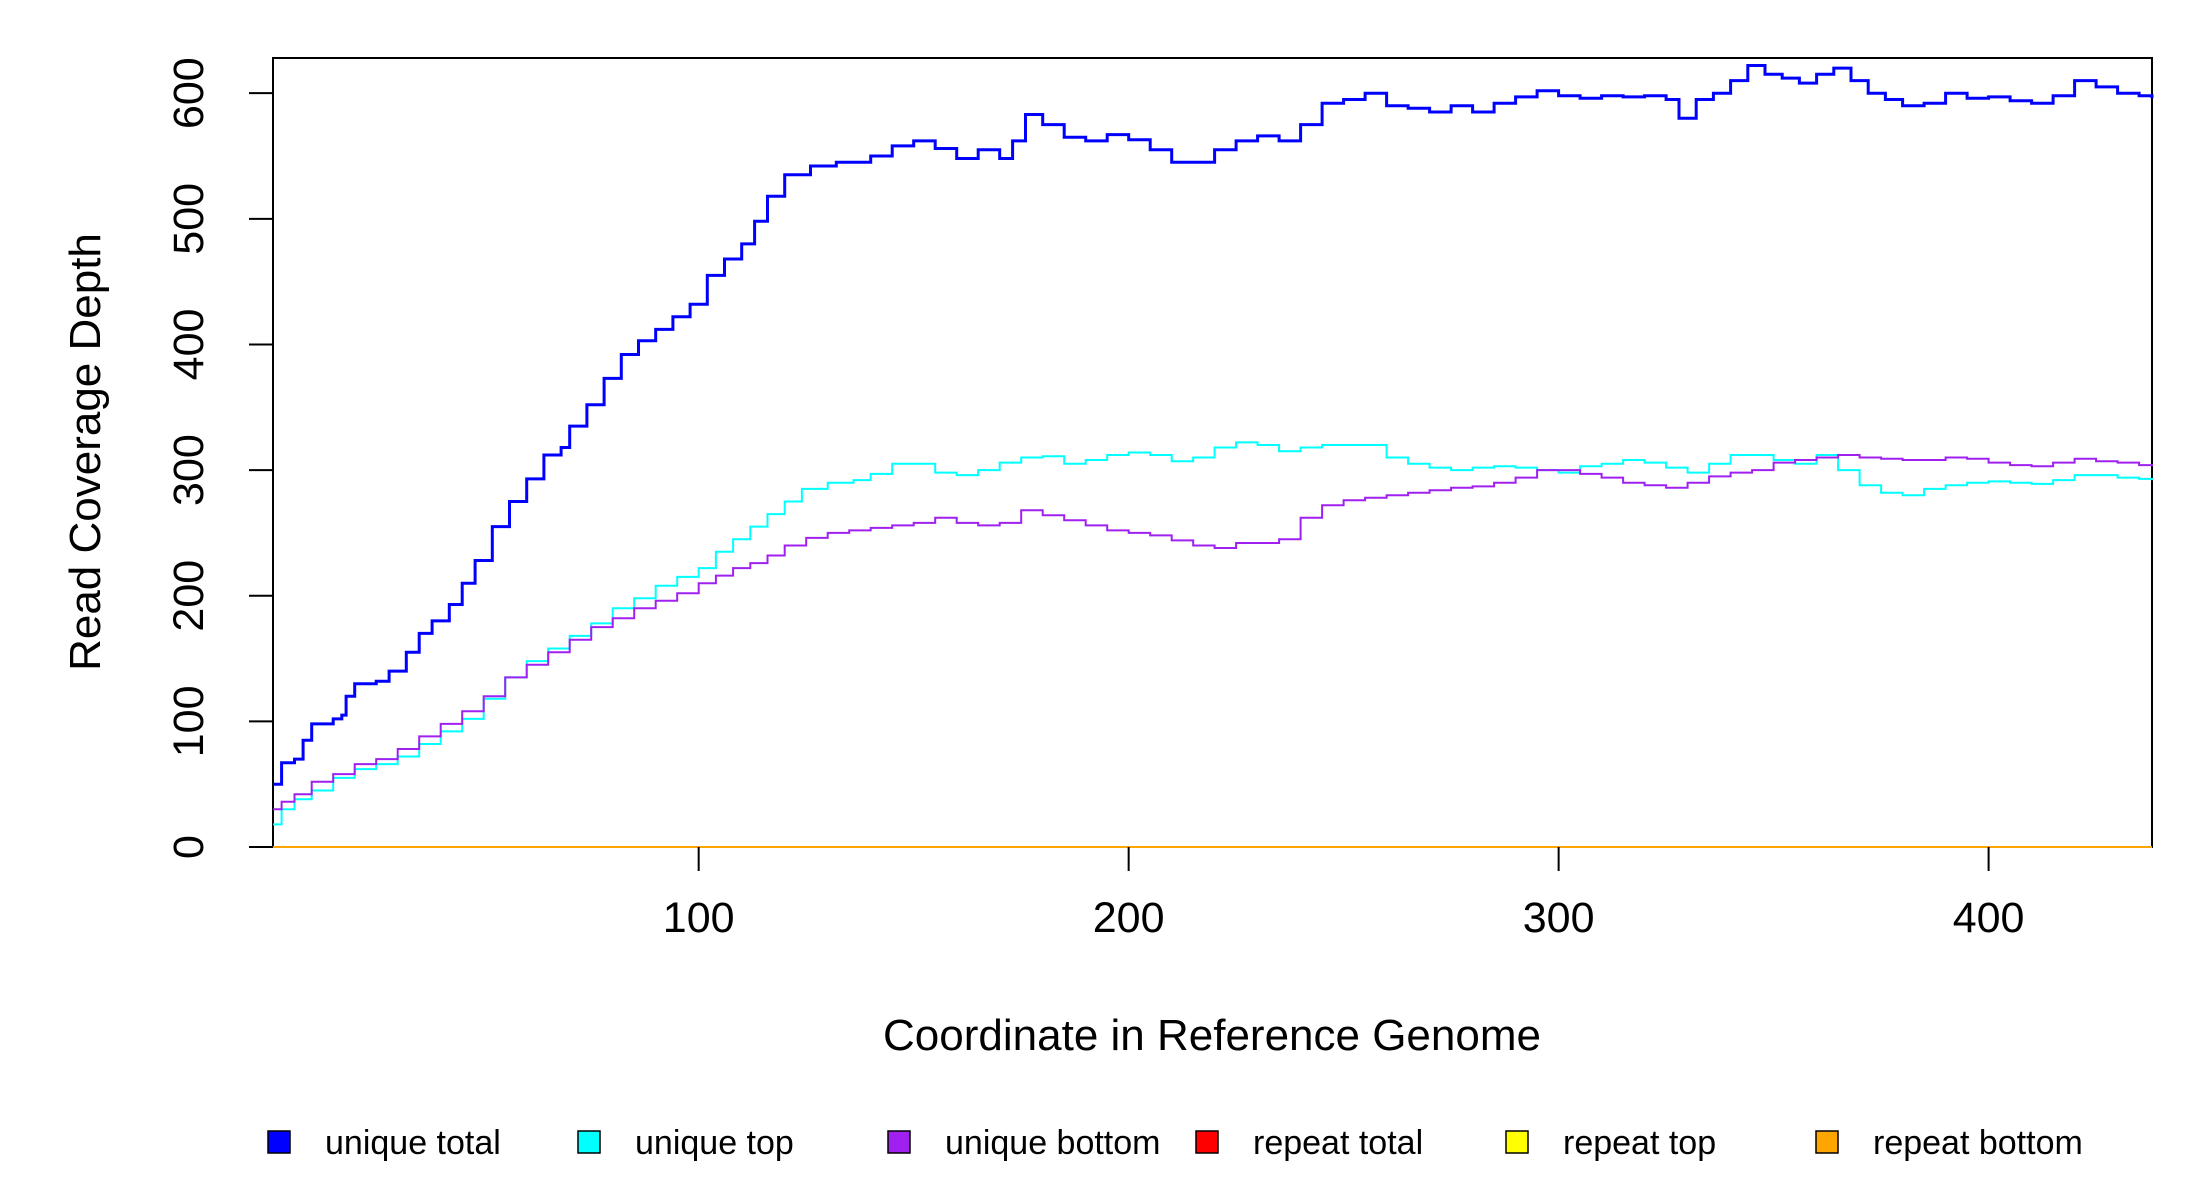  I want to click on legend-item: repeat bottom, so click(1949, 1143).